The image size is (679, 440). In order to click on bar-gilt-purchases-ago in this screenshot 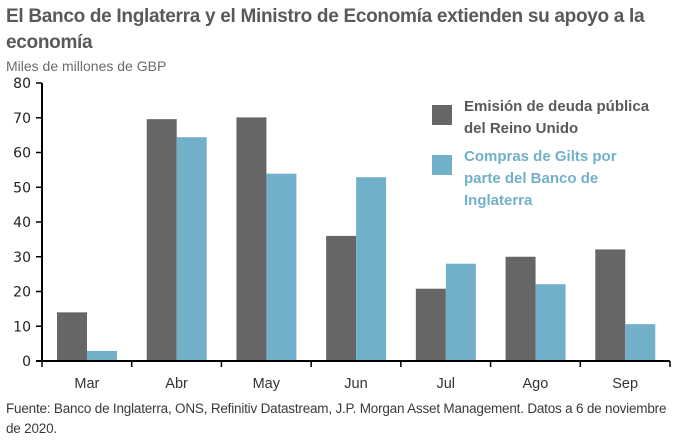, I will do `click(550, 322)`.